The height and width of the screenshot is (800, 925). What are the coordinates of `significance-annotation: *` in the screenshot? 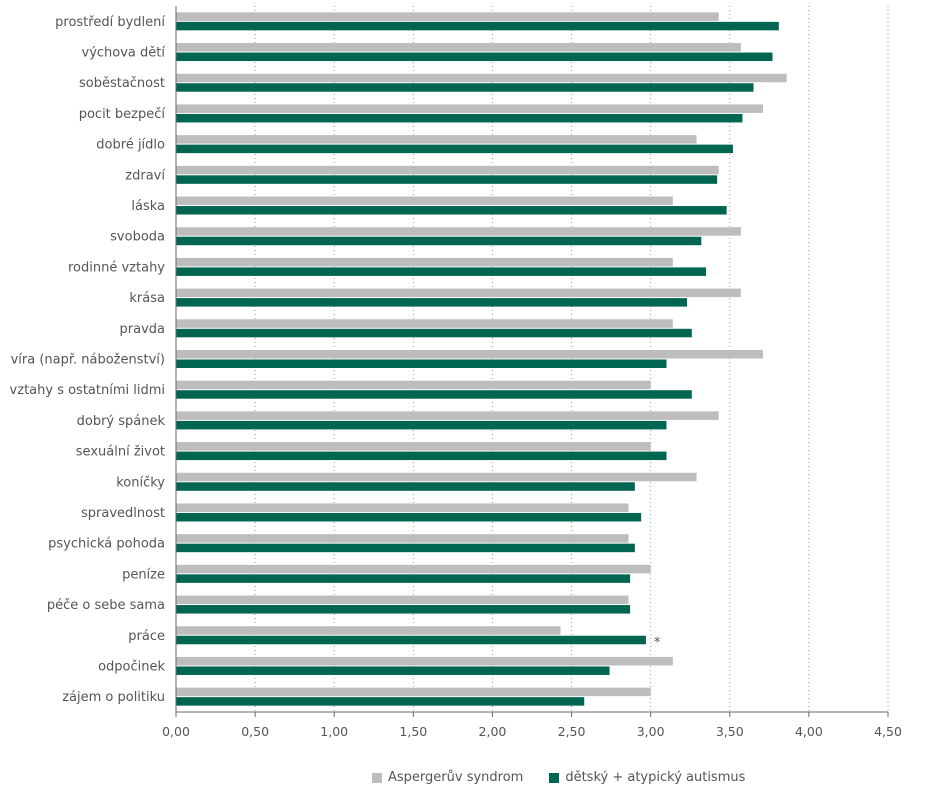 It's located at (657, 642).